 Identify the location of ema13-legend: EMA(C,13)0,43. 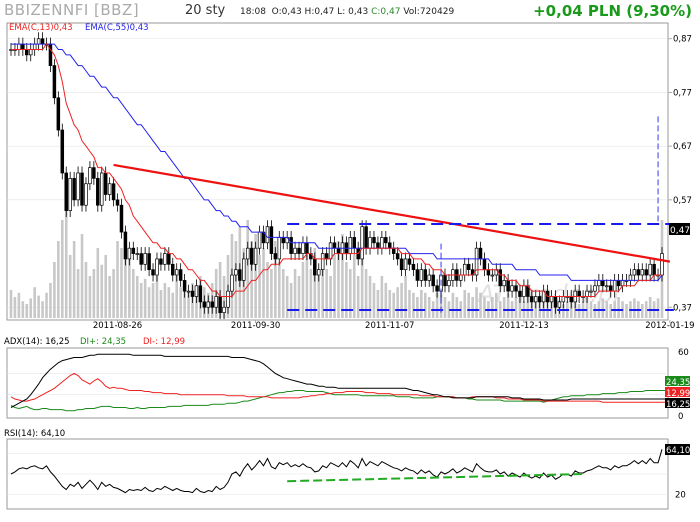
(41, 28).